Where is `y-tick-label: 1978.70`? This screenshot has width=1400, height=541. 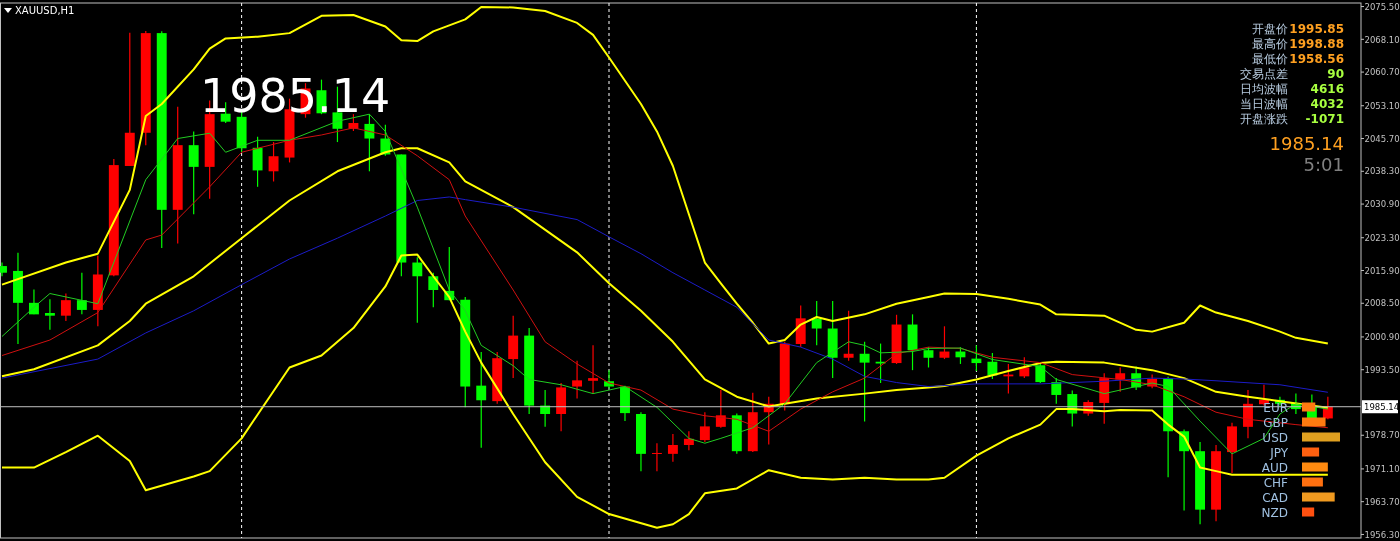 y-tick-label: 1978.70 is located at coordinates (1382, 435).